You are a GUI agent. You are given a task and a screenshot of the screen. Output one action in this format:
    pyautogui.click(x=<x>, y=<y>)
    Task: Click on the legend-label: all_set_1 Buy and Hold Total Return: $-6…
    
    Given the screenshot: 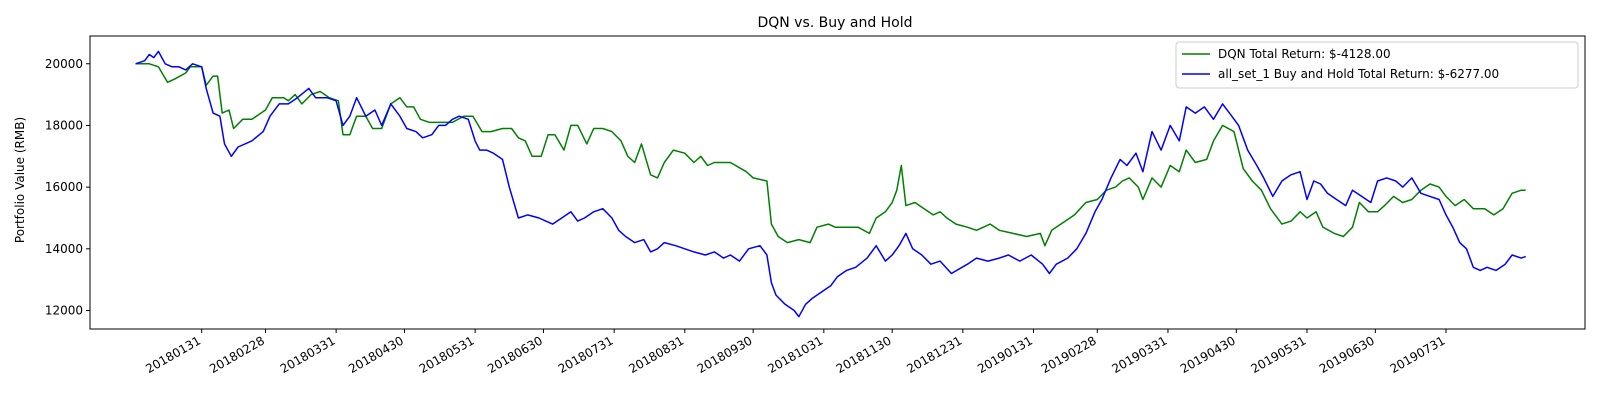 What is the action you would take?
    pyautogui.click(x=1358, y=74)
    